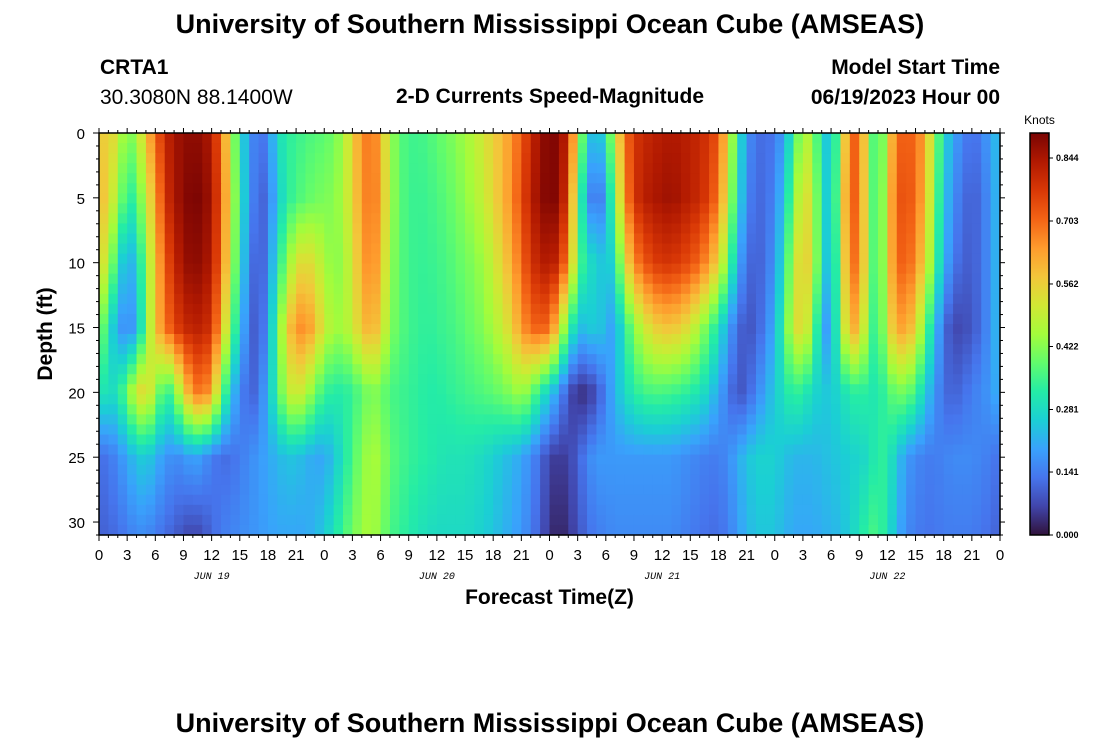 This screenshot has width=1100, height=750. Describe the element at coordinates (134, 67) in the screenshot. I see `station-id: CRTA1` at that location.